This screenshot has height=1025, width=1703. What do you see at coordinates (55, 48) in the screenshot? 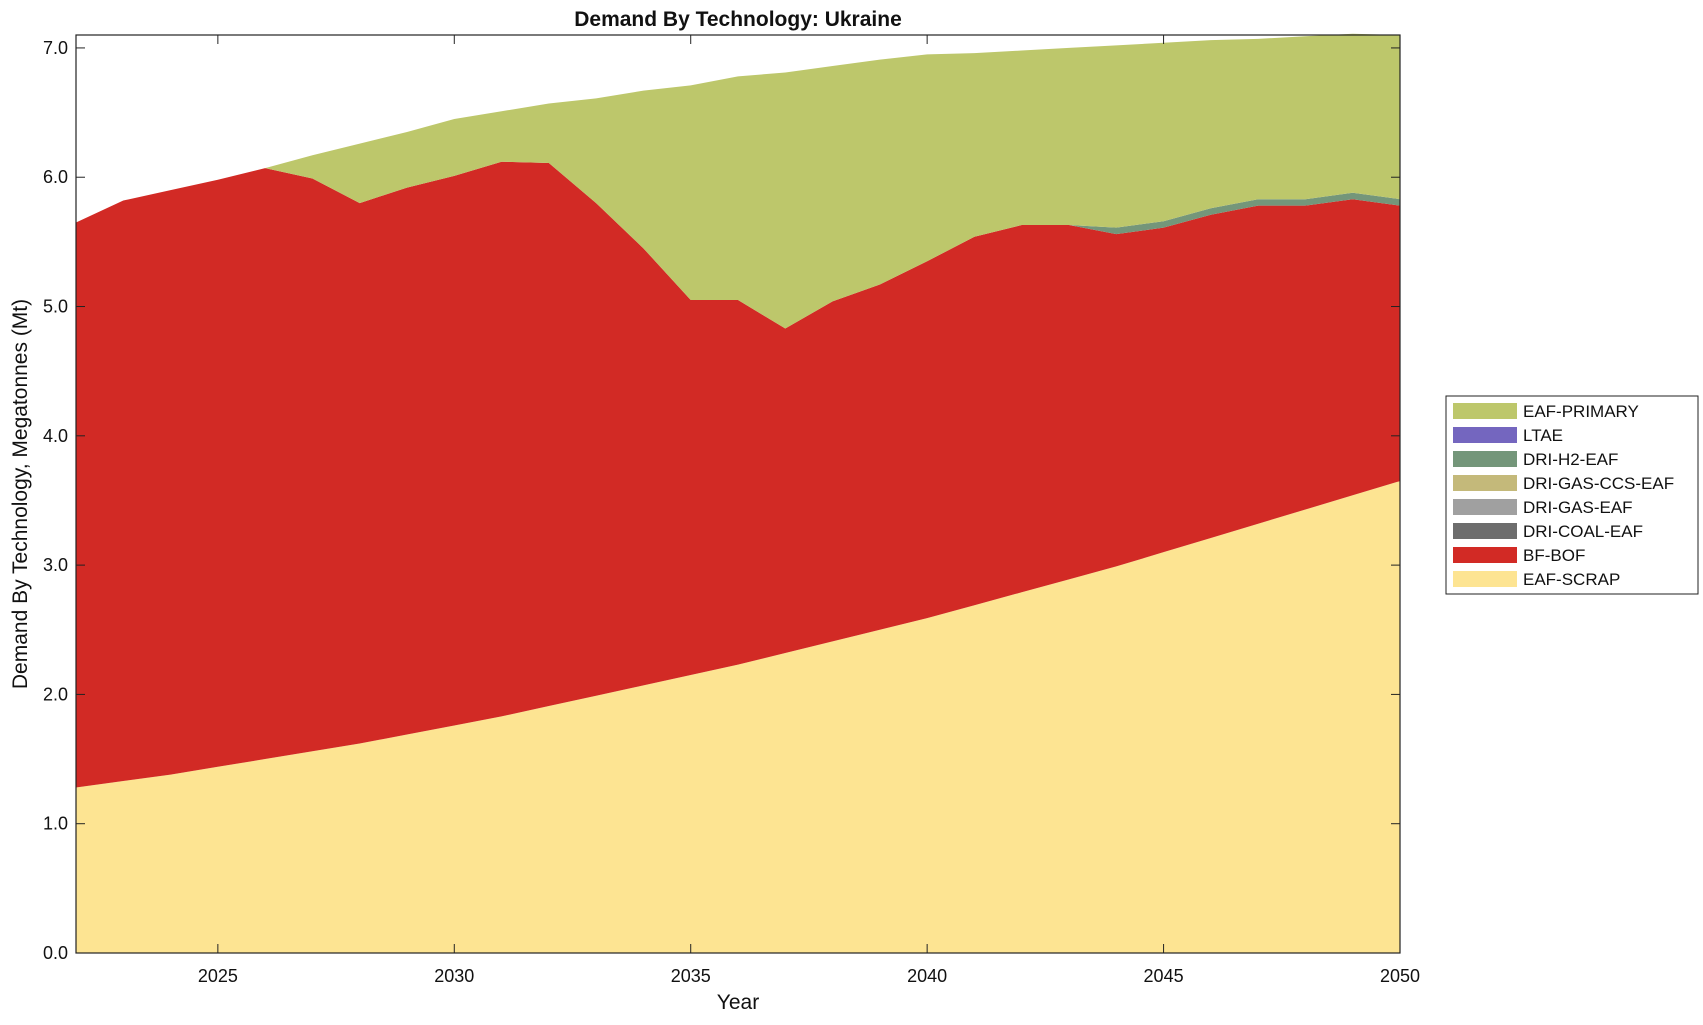
I see `y-tick-label: 7.0` at bounding box center [55, 48].